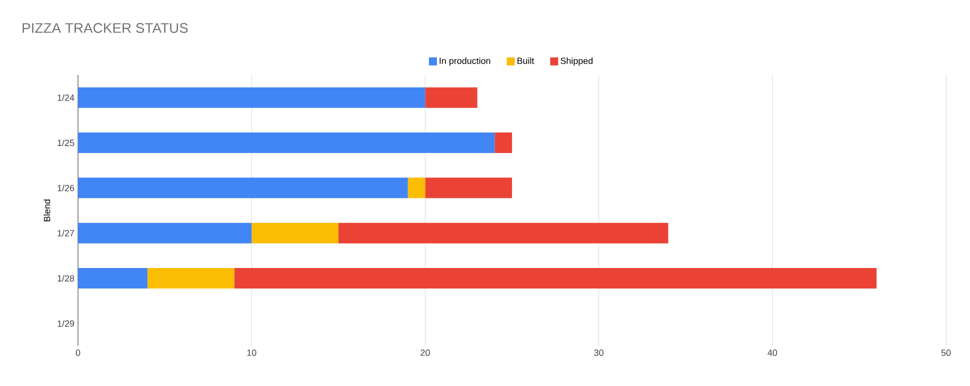 Image resolution: width=970 pixels, height=386 pixels. Describe the element at coordinates (946, 353) in the screenshot. I see `x-tick-label: 50` at that location.